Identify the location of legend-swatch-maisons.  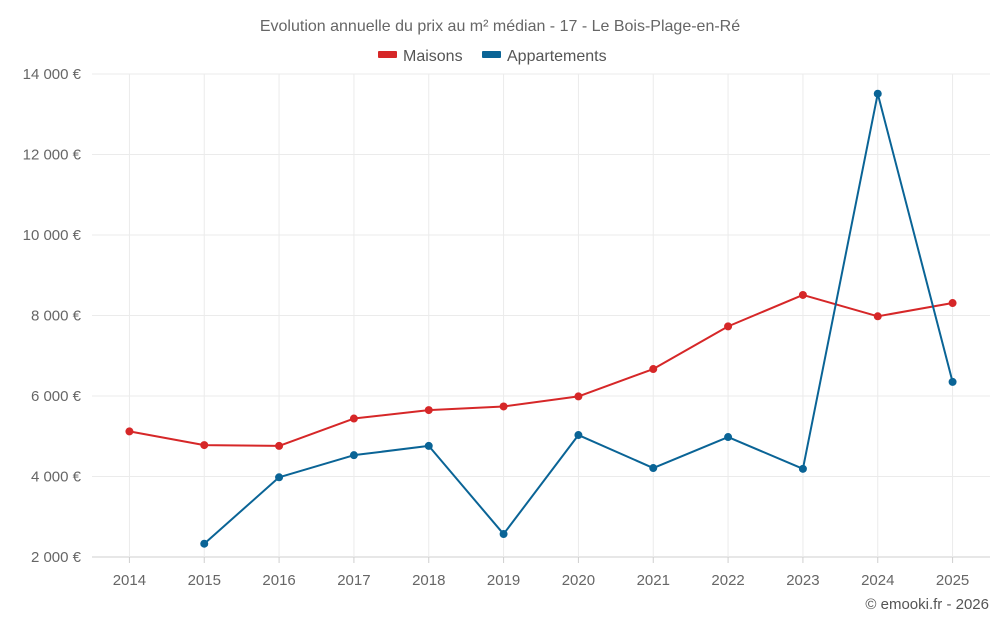
(387, 54).